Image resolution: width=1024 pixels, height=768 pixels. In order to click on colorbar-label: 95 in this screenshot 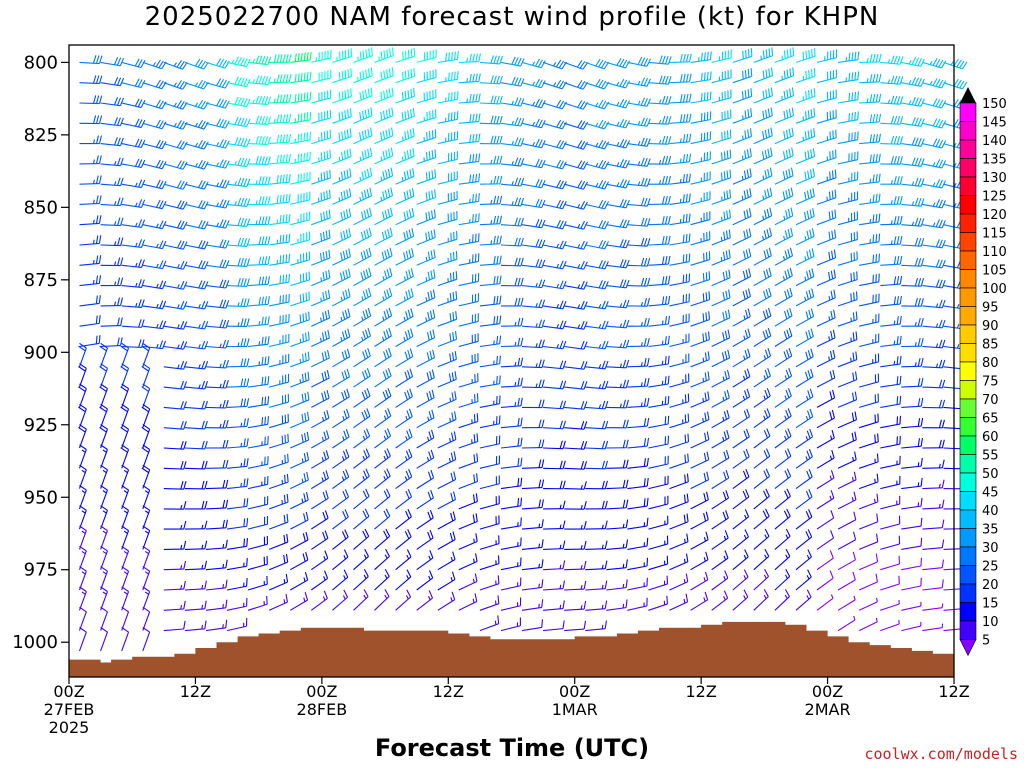, I will do `click(990, 308)`.